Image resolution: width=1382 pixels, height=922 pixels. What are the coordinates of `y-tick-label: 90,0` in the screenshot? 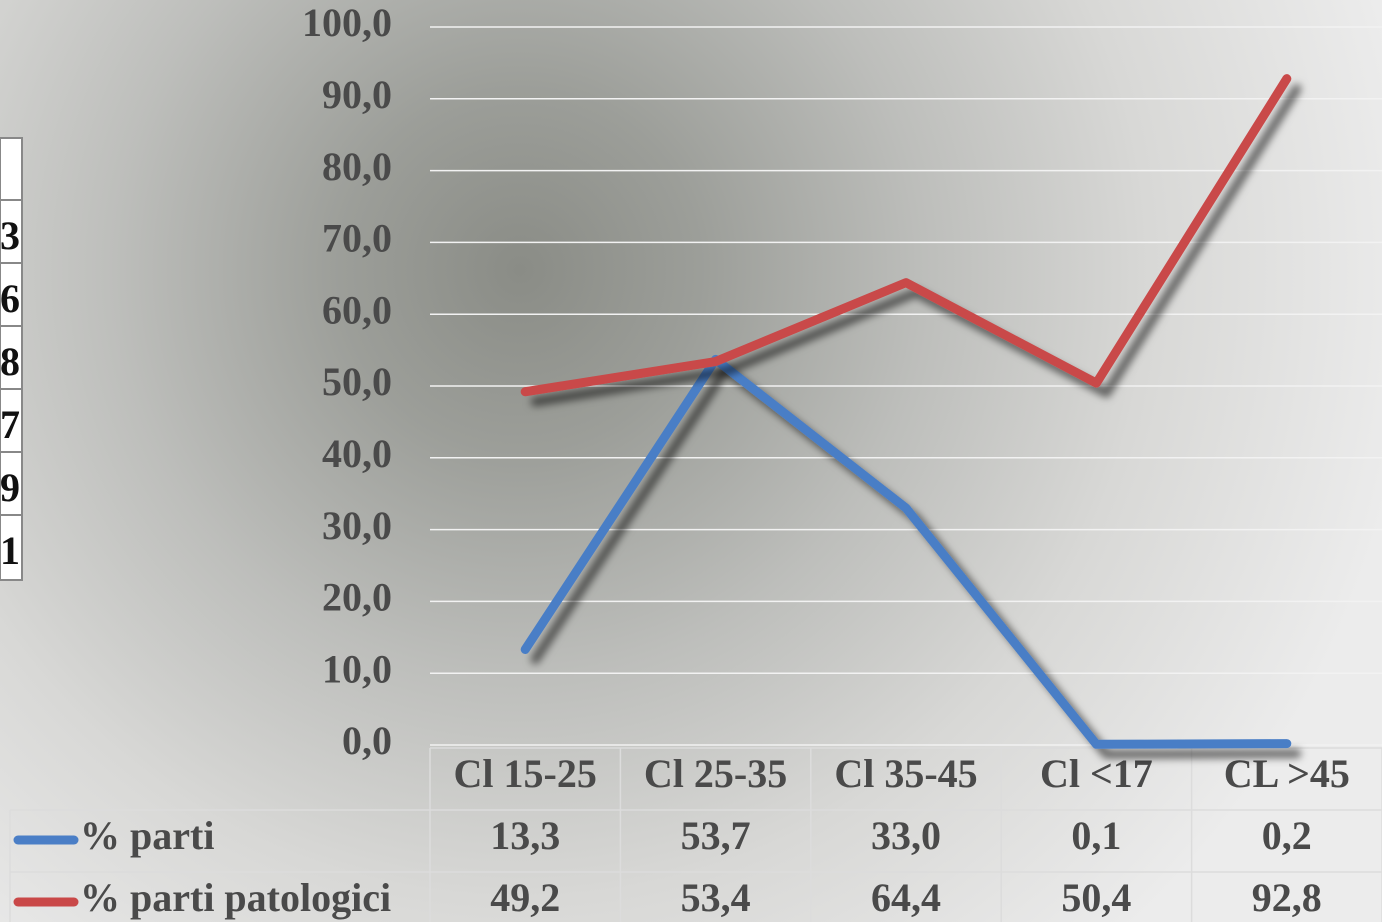 It's located at (357, 94).